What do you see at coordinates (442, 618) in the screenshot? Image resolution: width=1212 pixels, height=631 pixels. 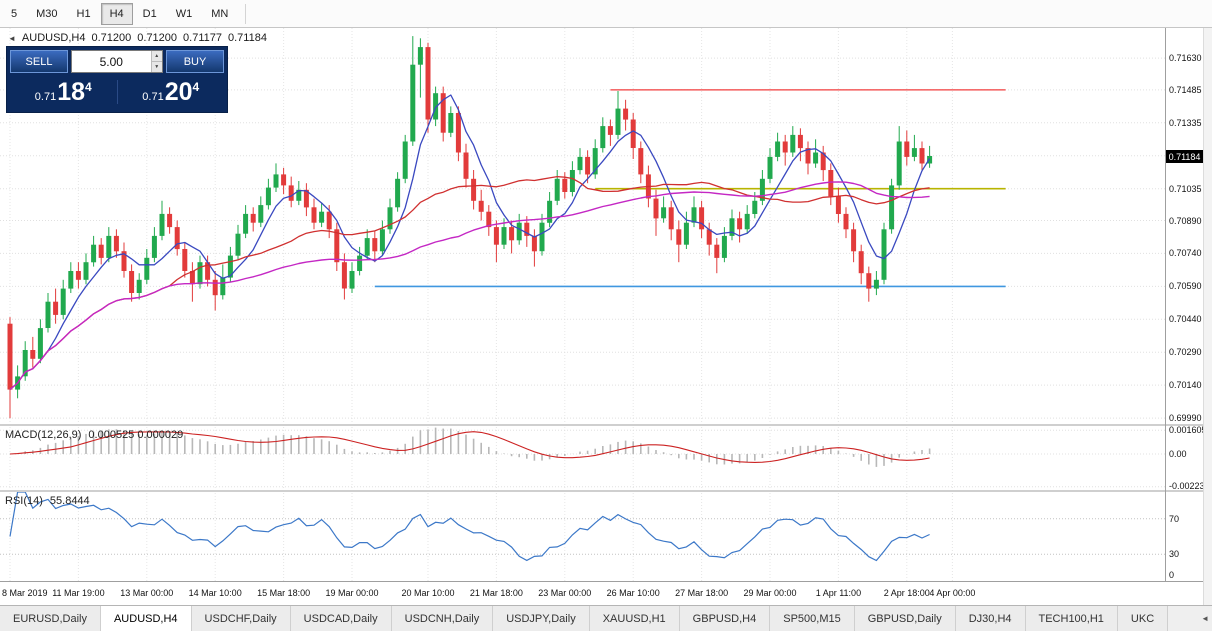 I see `chart-tab-usdcnh-daily: USDCNH,Daily` at bounding box center [442, 618].